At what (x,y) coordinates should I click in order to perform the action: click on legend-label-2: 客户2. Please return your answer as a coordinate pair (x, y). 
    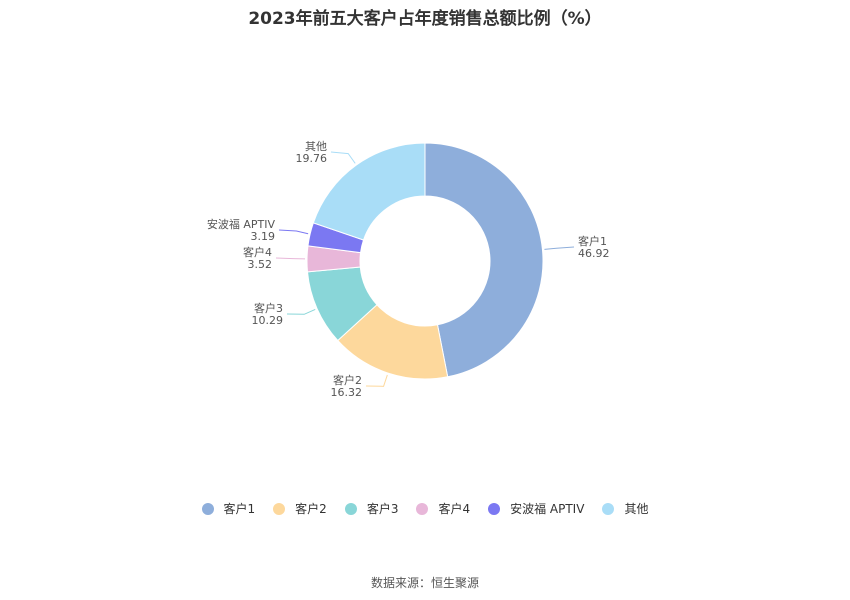
    Looking at the image, I should click on (311, 509).